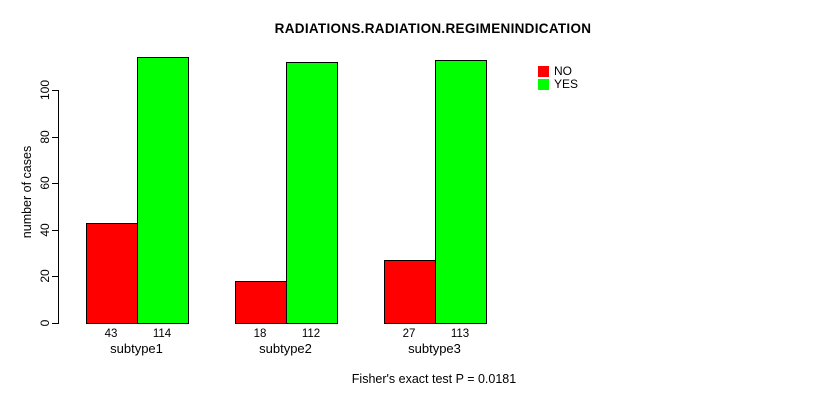 The width and height of the screenshot is (840, 400). I want to click on legend: NO YES, so click(558, 77).